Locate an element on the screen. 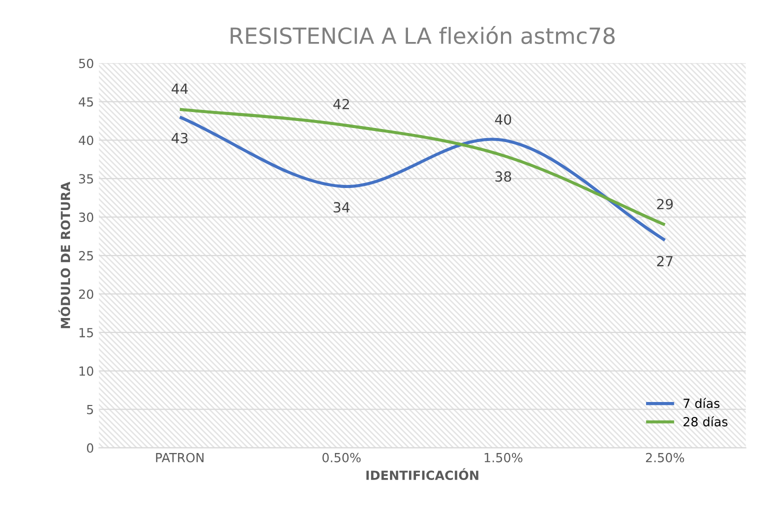  data-label: 40 is located at coordinates (503, 119).